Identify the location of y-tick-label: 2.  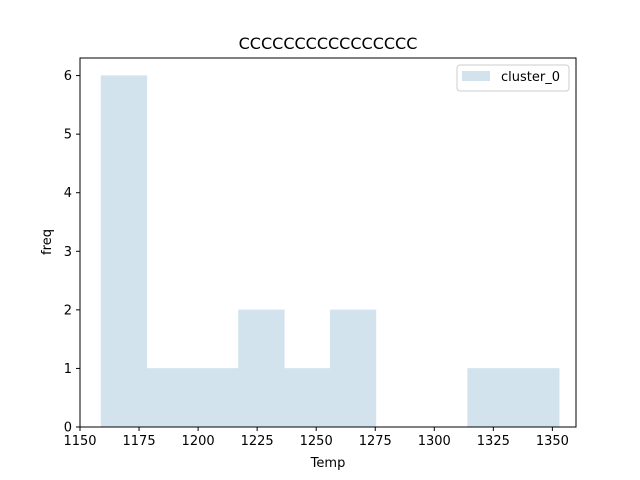
(68, 310).